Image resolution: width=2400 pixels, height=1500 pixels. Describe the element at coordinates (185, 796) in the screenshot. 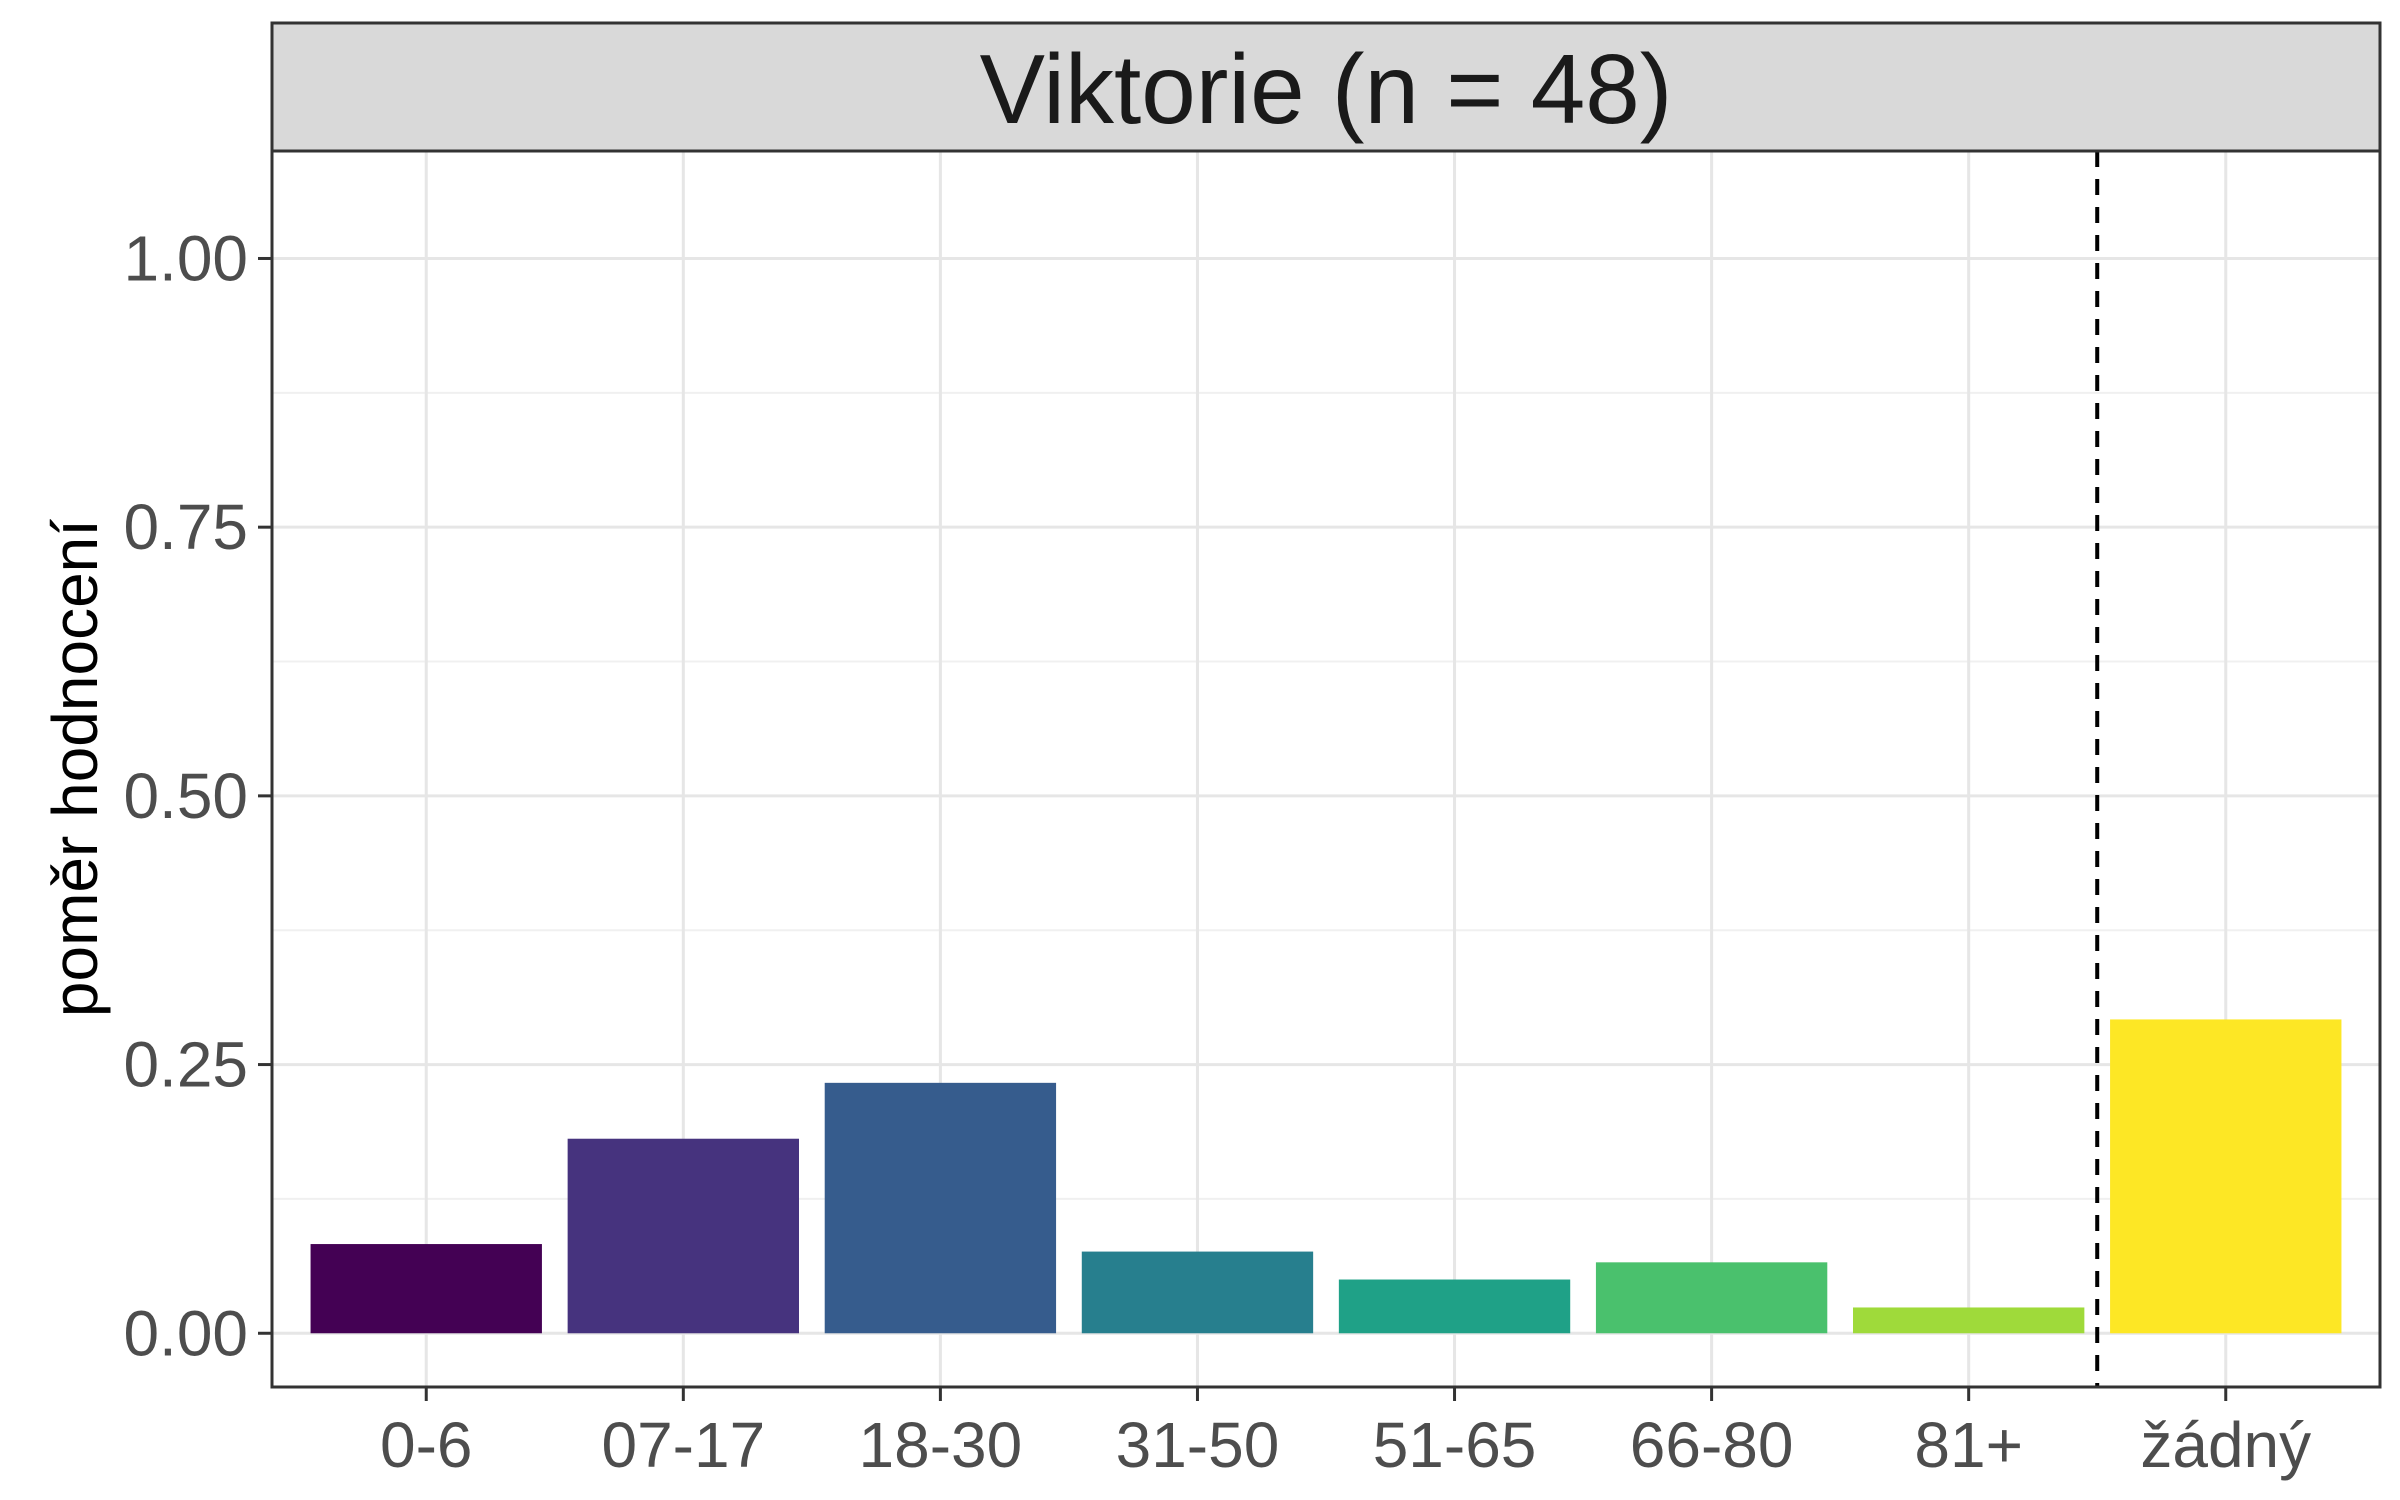

I see `y-tick-label: 0.50` at that location.